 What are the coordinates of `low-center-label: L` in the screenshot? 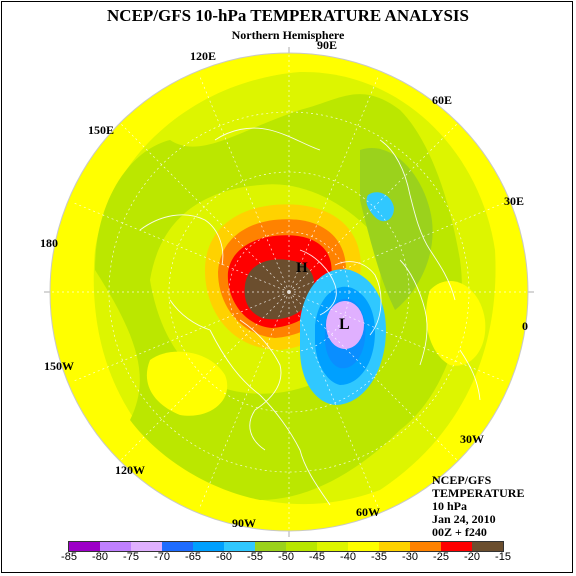 It's located at (344, 325).